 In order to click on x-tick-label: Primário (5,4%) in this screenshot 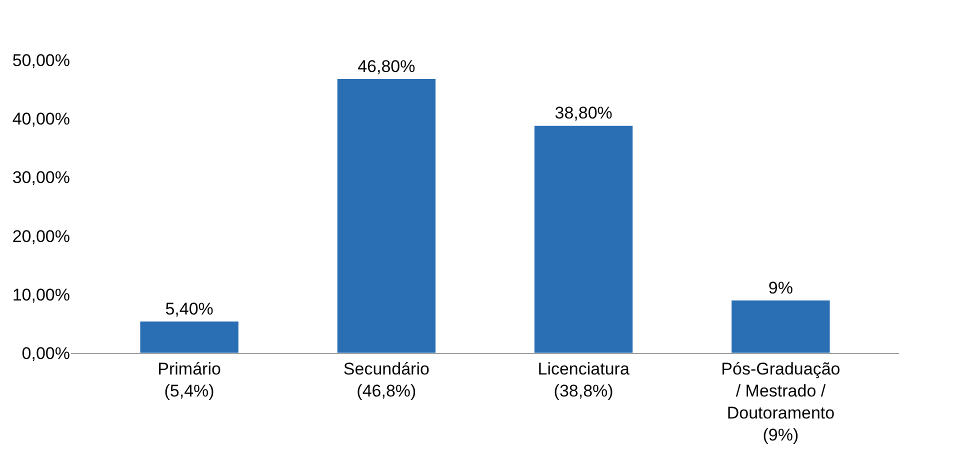, I will do `click(189, 379)`.